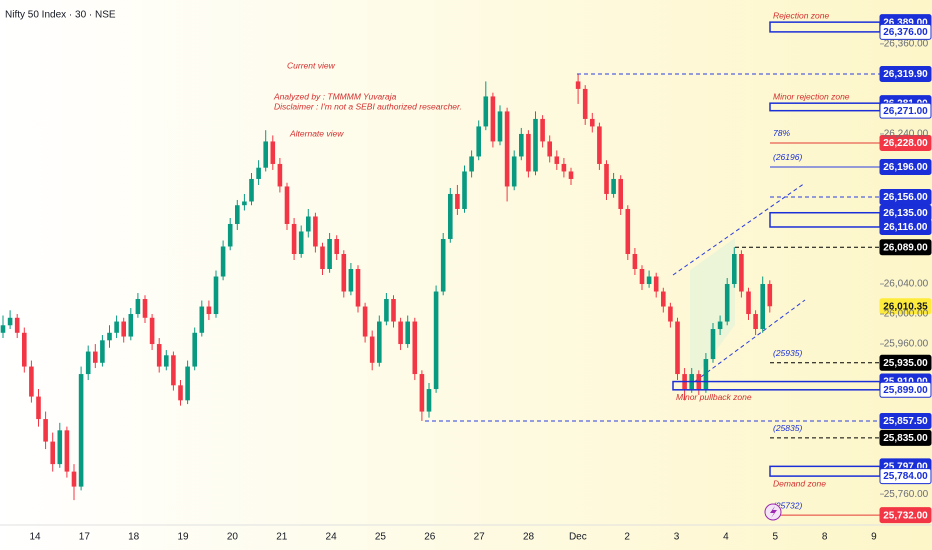 This screenshot has height=550, width=932. Describe the element at coordinates (578, 537) in the screenshot. I see `x-tick-label: Dec` at that location.